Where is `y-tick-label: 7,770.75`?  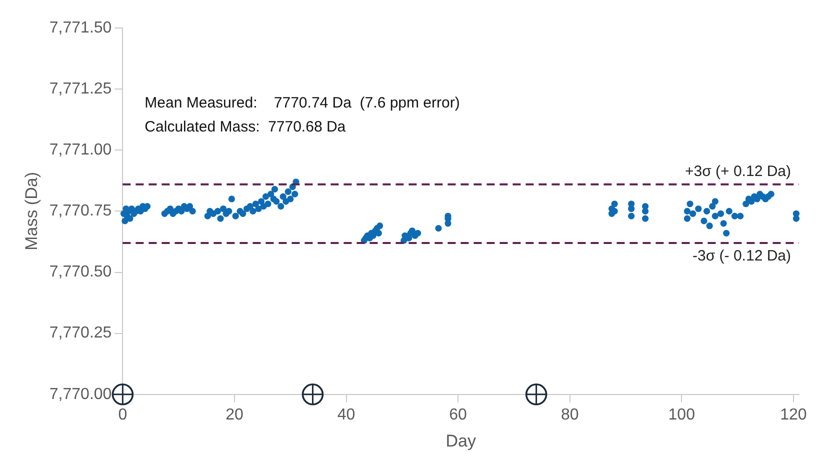 y-tick-label: 7,770.75 is located at coordinates (80, 211).